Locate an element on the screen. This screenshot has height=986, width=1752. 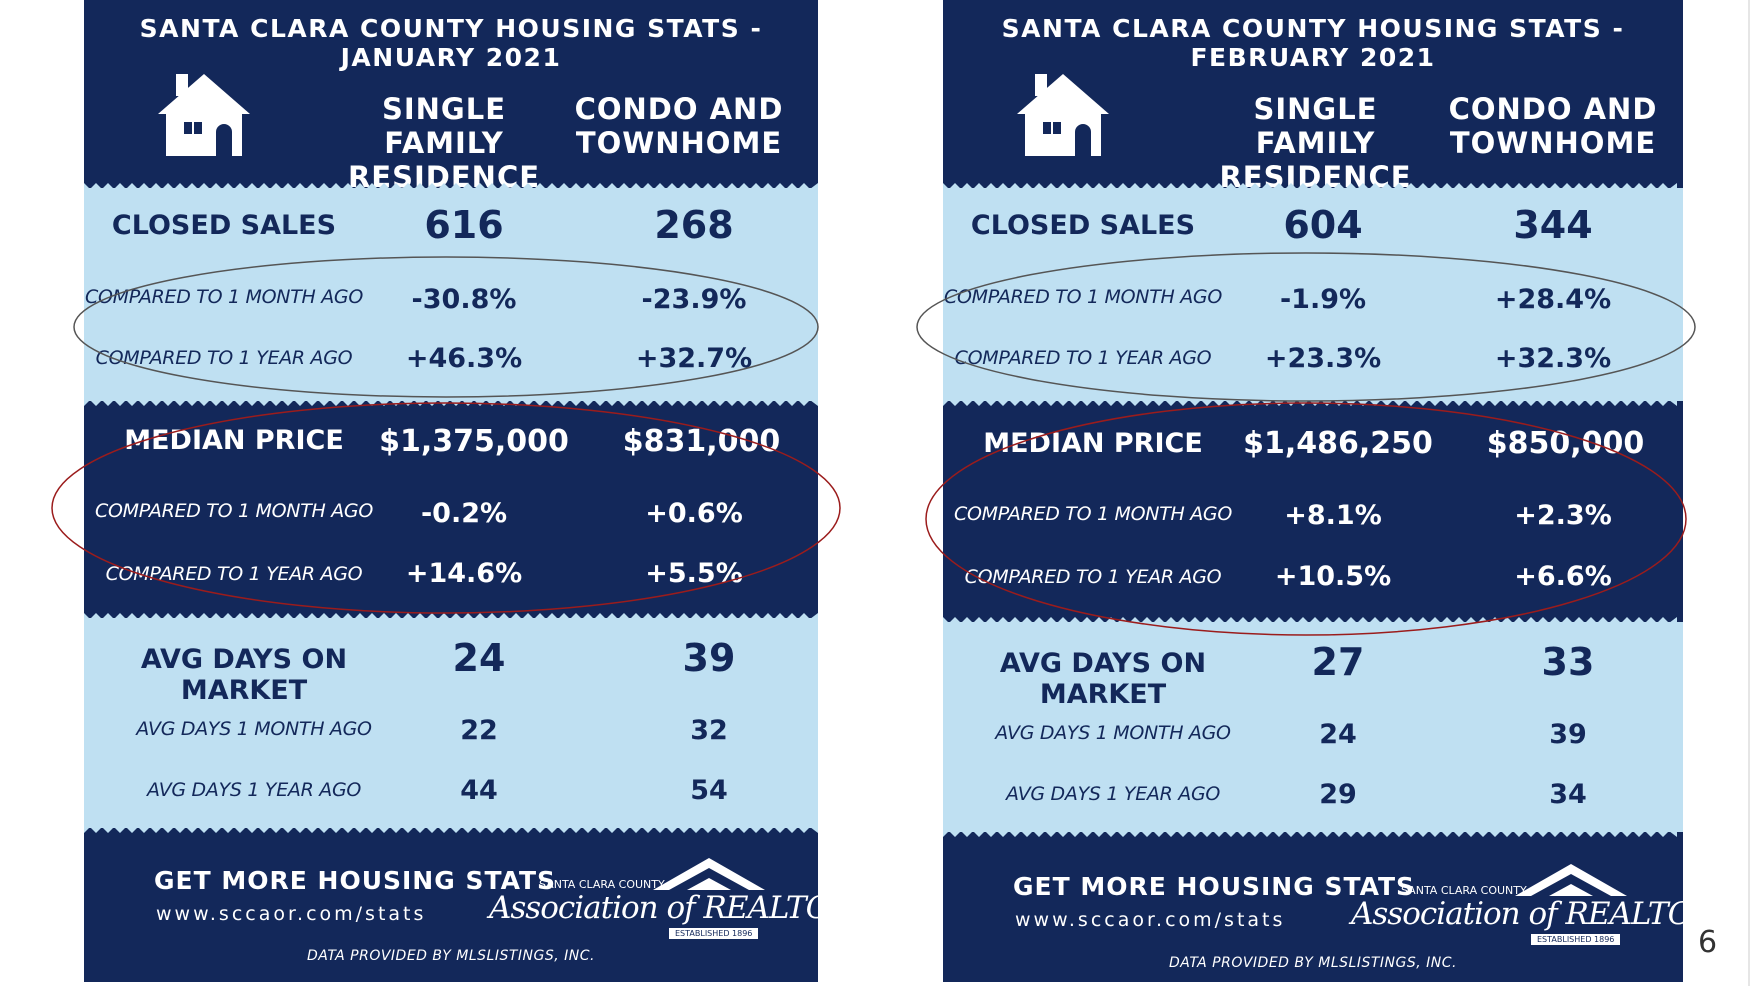
closed-sales-year-condo: +32.3% is located at coordinates (1553, 358).